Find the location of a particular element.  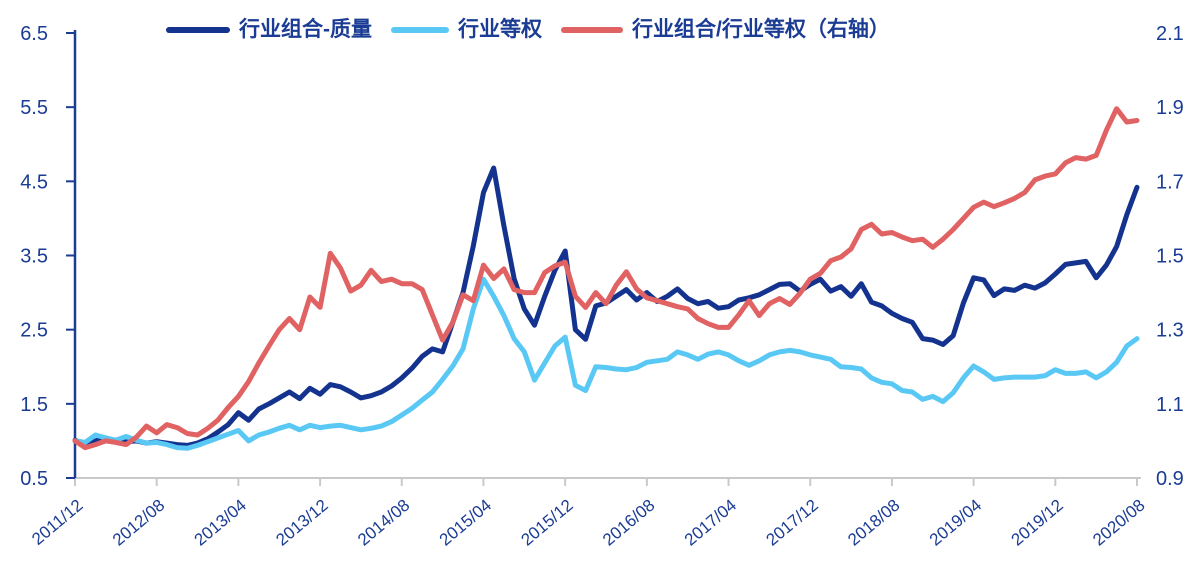

left-axis-tick-label: 6.5 is located at coordinates (34, 34).